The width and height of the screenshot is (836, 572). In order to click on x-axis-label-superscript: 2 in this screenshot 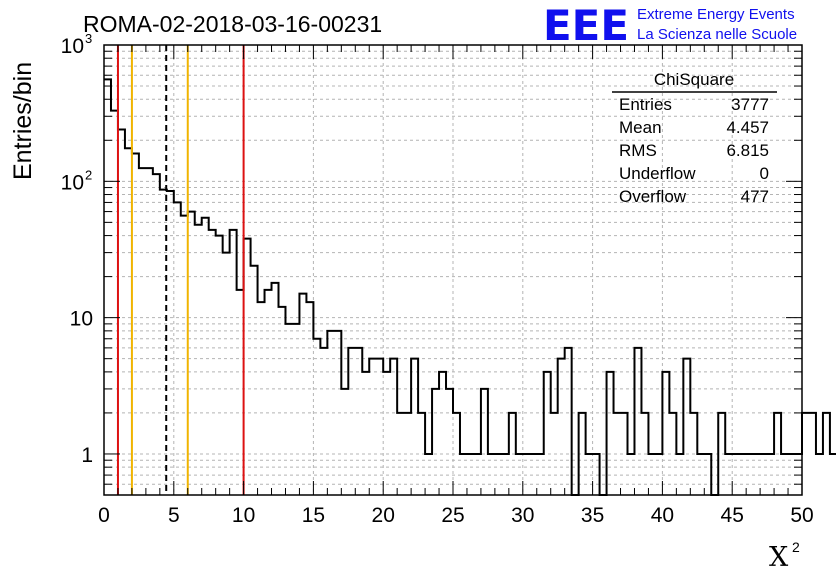, I will do `click(796, 547)`.